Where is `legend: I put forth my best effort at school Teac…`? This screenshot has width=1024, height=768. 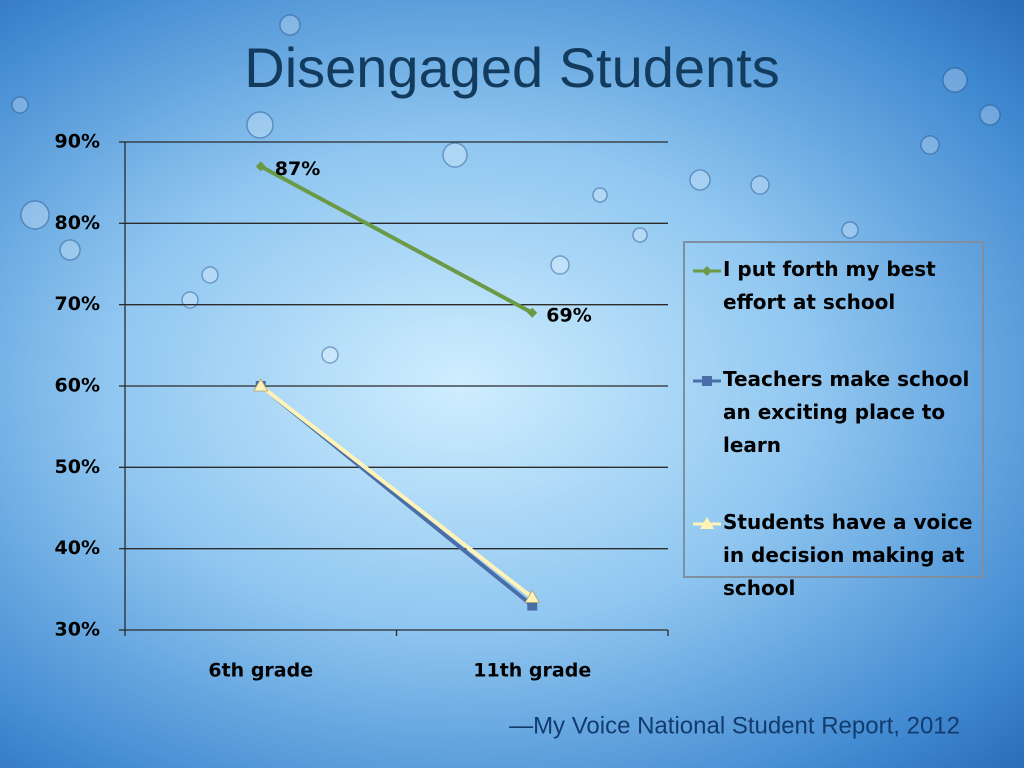 legend: I put forth my best effort at school Teac… is located at coordinates (833, 420).